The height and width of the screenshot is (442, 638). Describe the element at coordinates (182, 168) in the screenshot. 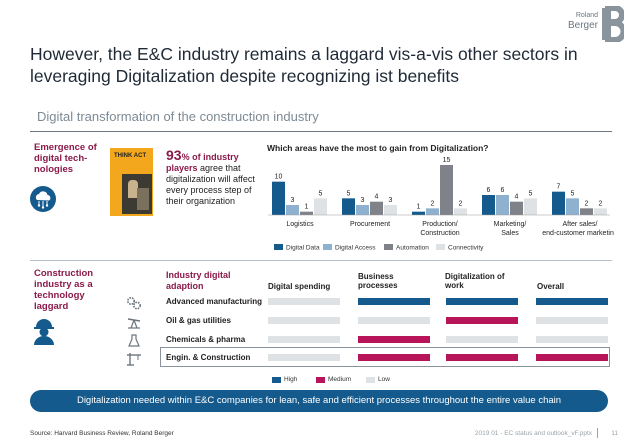

I see `stat-players: players` at that location.